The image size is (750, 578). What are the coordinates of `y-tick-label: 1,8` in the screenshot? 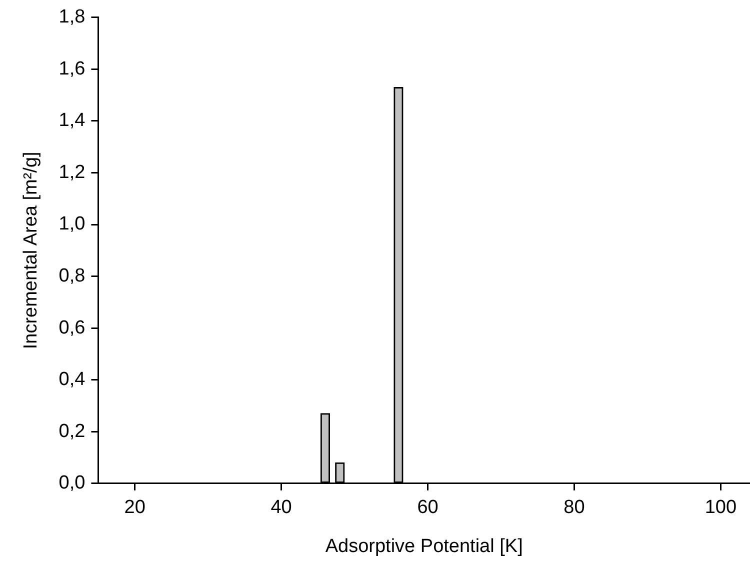 It's located at (72, 17).